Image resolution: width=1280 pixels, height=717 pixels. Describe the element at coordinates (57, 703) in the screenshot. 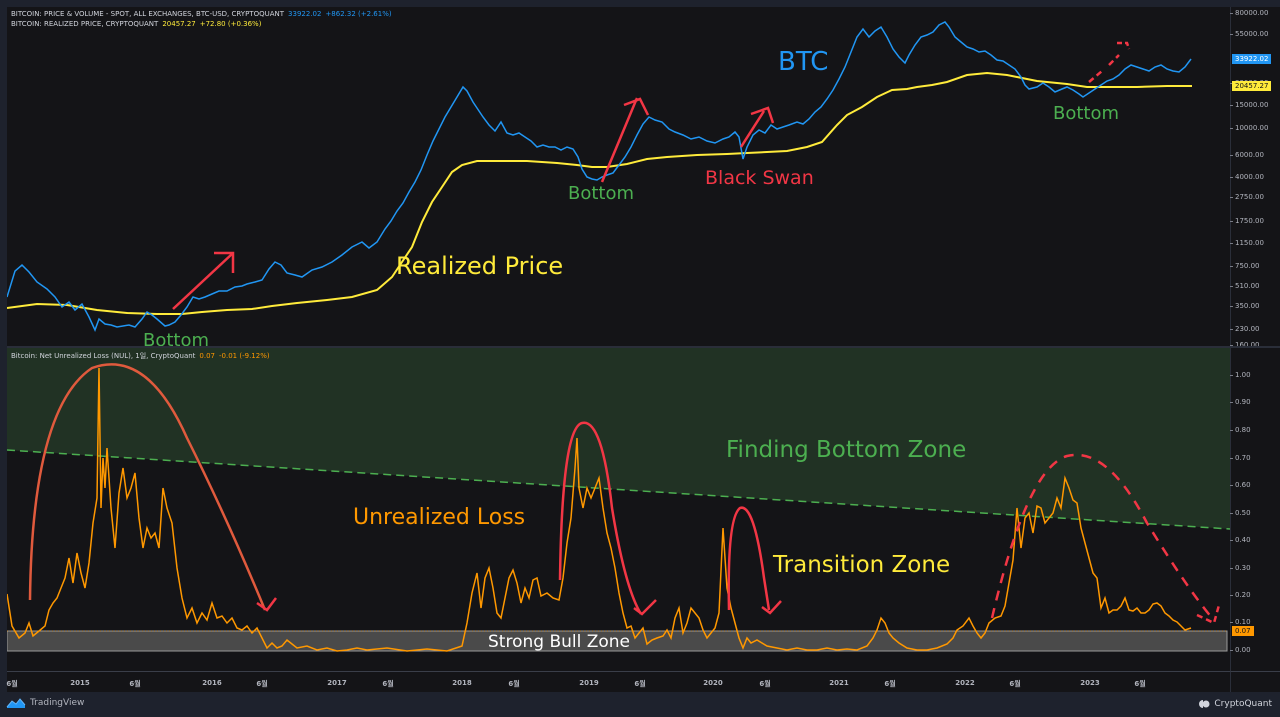

I see `tradingview-label: TradingView` at that location.